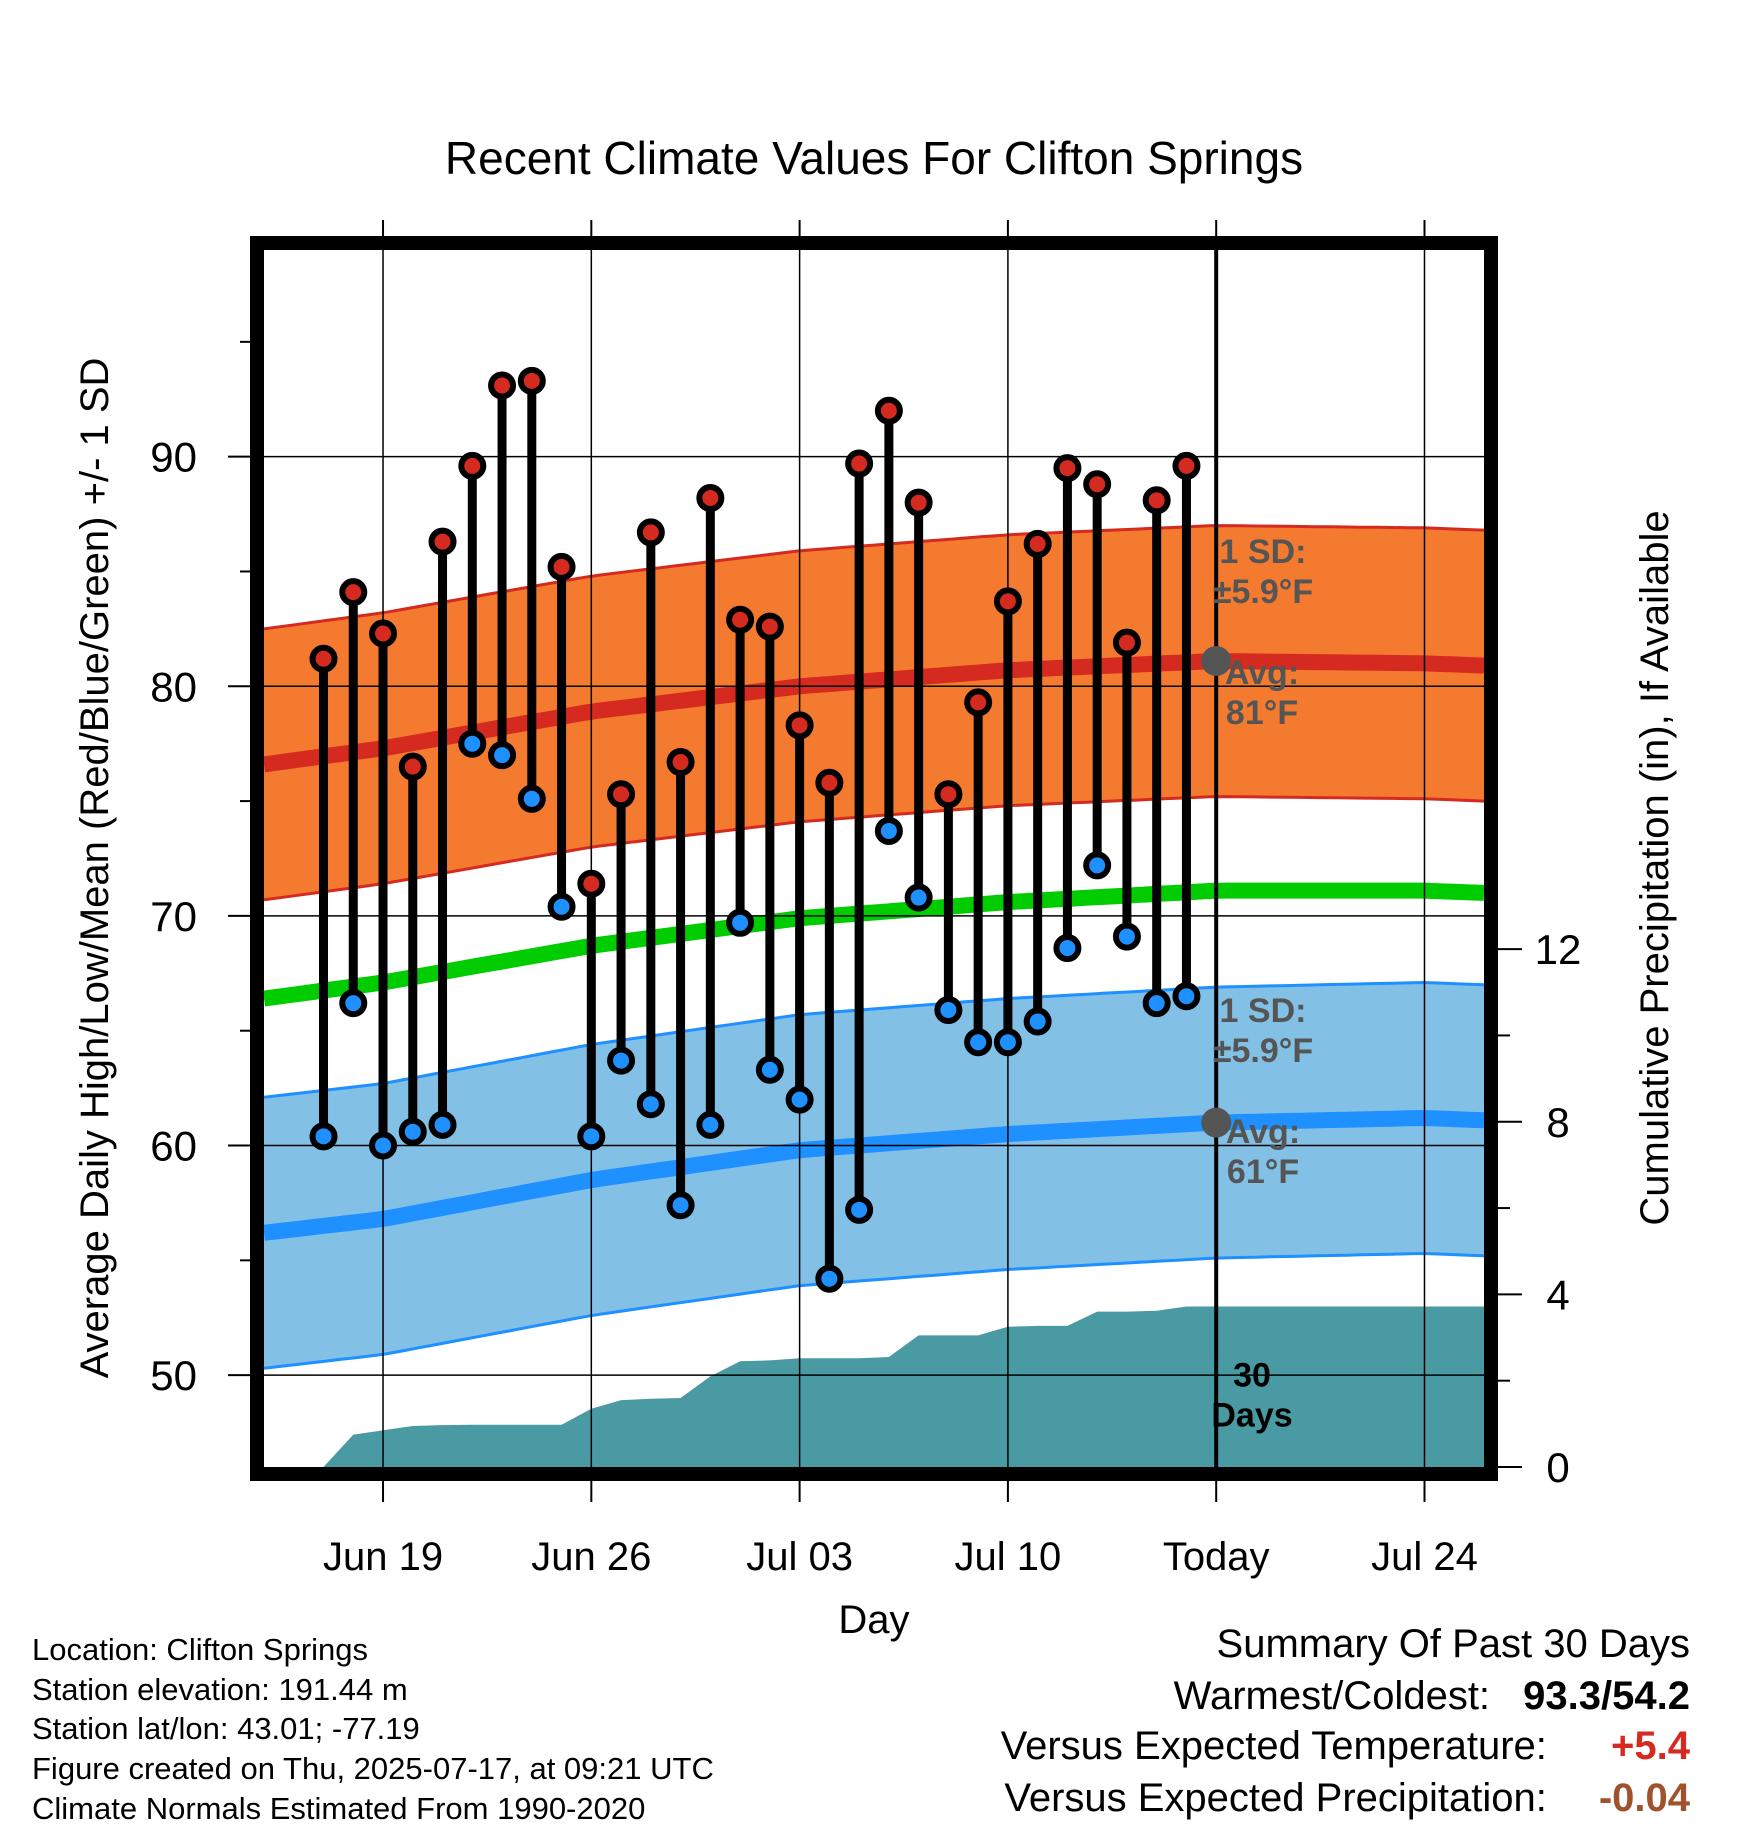  Describe the element at coordinates (1558, 949) in the screenshot. I see `y2-tick-label: 12` at that location.